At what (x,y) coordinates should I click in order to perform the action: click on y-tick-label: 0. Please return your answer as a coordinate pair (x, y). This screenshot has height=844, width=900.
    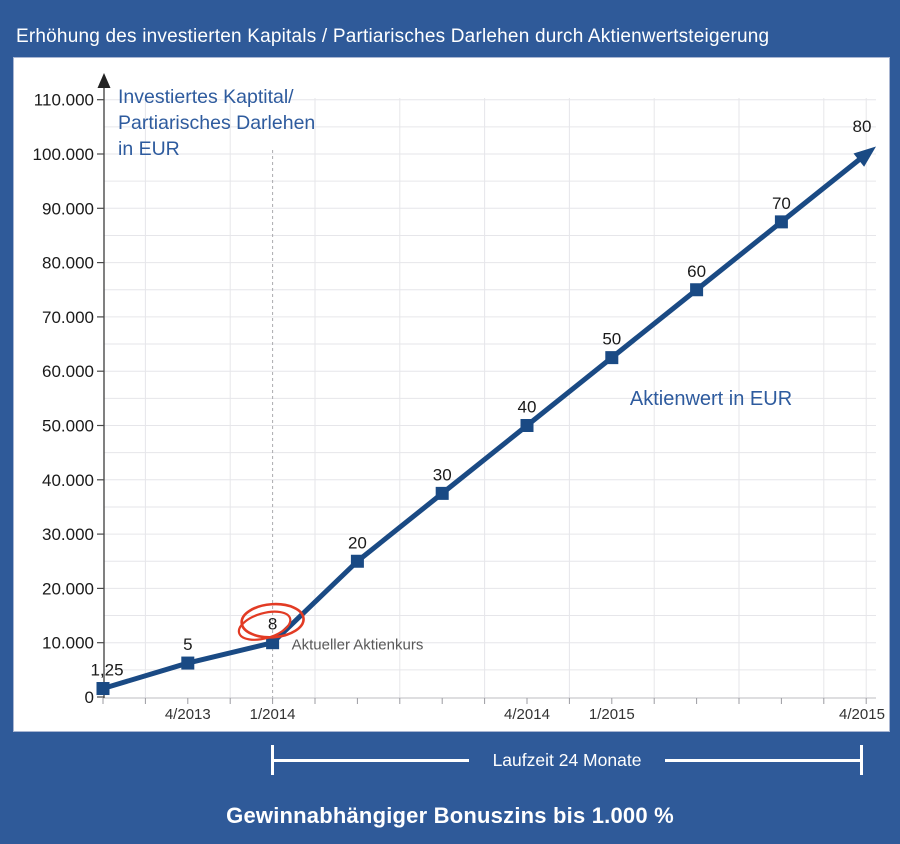
    Looking at the image, I should click on (89, 697).